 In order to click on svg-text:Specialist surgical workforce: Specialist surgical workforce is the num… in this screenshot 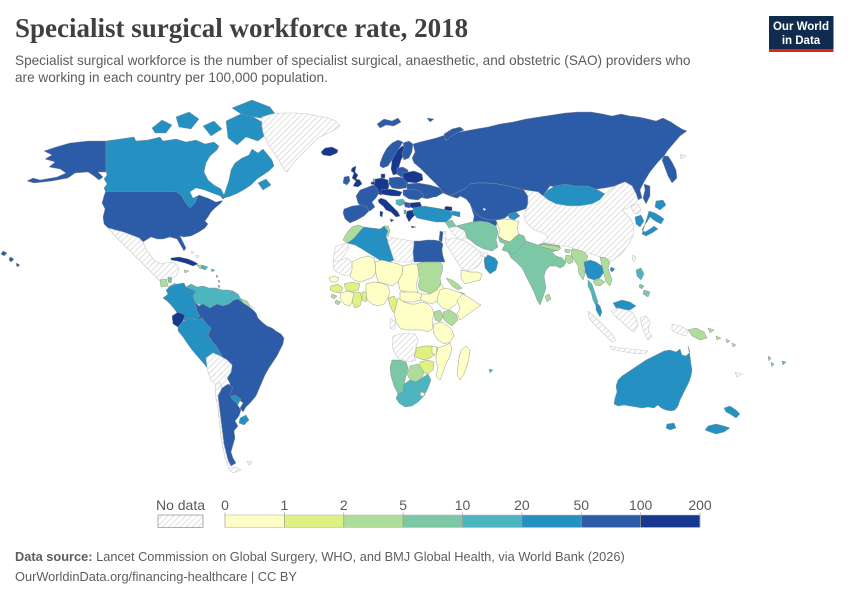, I will do `click(352, 60)`.